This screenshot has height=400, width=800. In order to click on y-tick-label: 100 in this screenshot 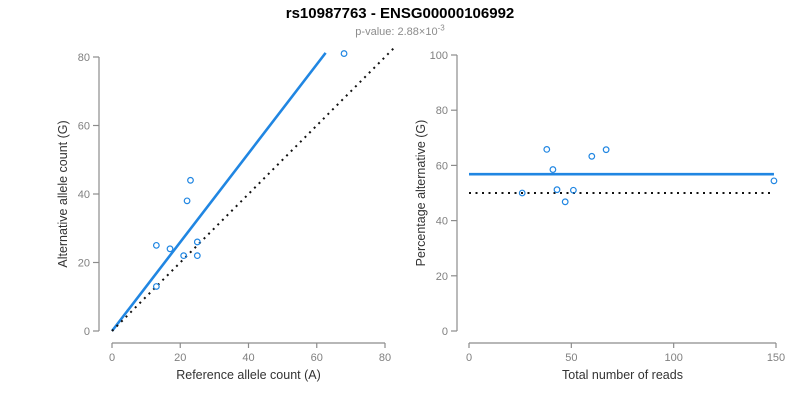, I will do `click(439, 56)`.